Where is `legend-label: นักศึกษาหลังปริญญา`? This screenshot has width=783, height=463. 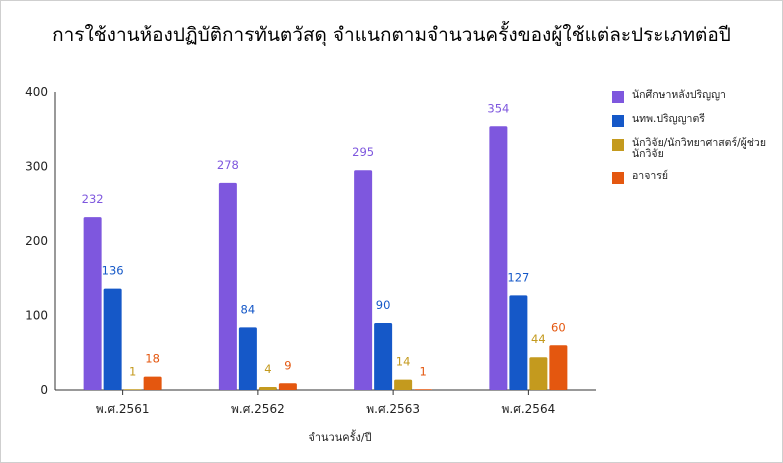 legend-label: นักศึกษาหลังปริญญา is located at coordinates (679, 95).